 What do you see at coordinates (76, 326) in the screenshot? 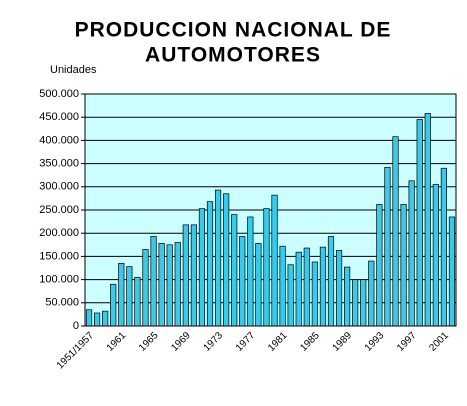
I see `y-tick-label: 0` at bounding box center [76, 326].